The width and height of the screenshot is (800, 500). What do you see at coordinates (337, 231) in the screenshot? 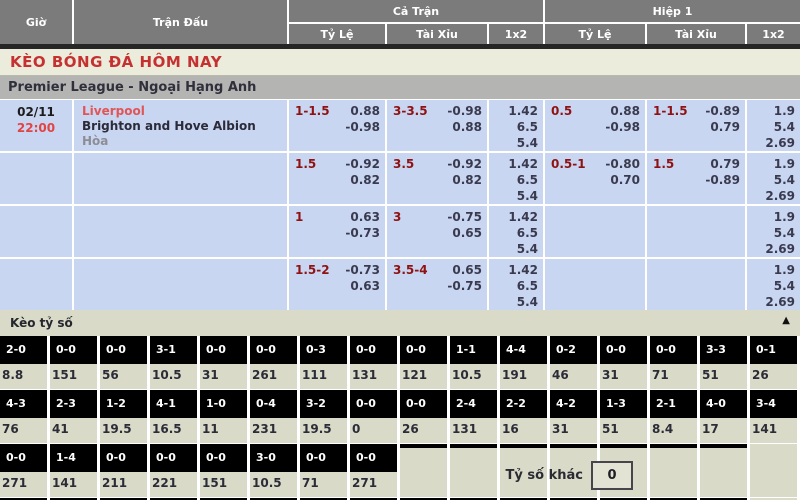
I see `full-handicap-cell: 1 0.63 -0.73` at bounding box center [337, 231].